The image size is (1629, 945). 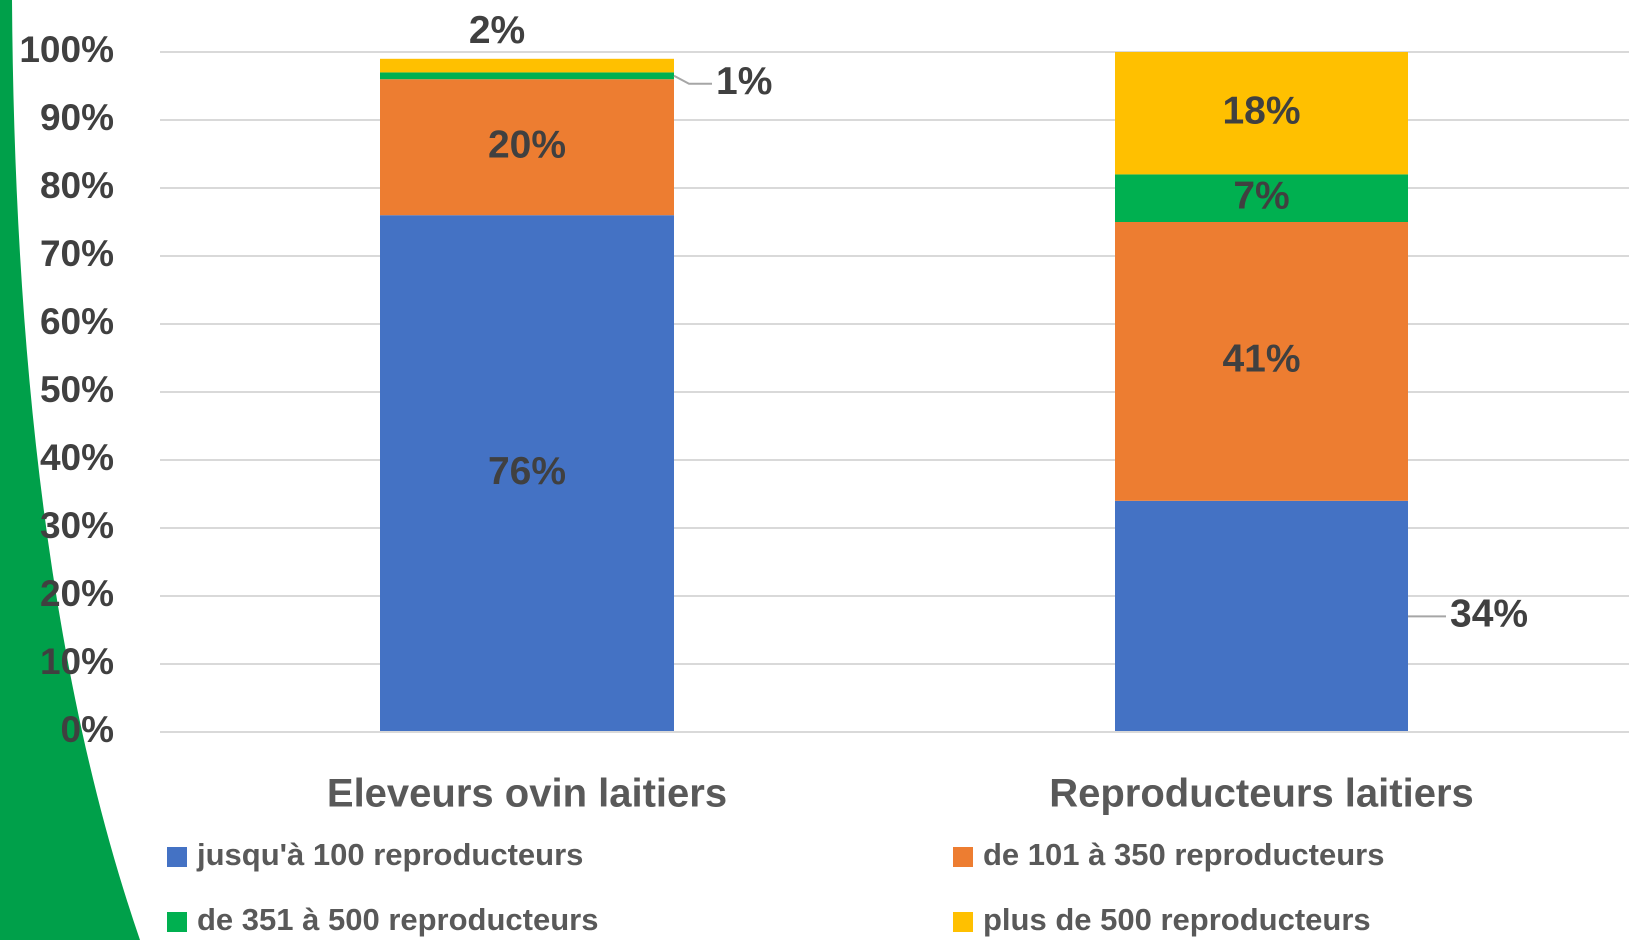 I want to click on y-tick-label: 0%, so click(x=87, y=729).